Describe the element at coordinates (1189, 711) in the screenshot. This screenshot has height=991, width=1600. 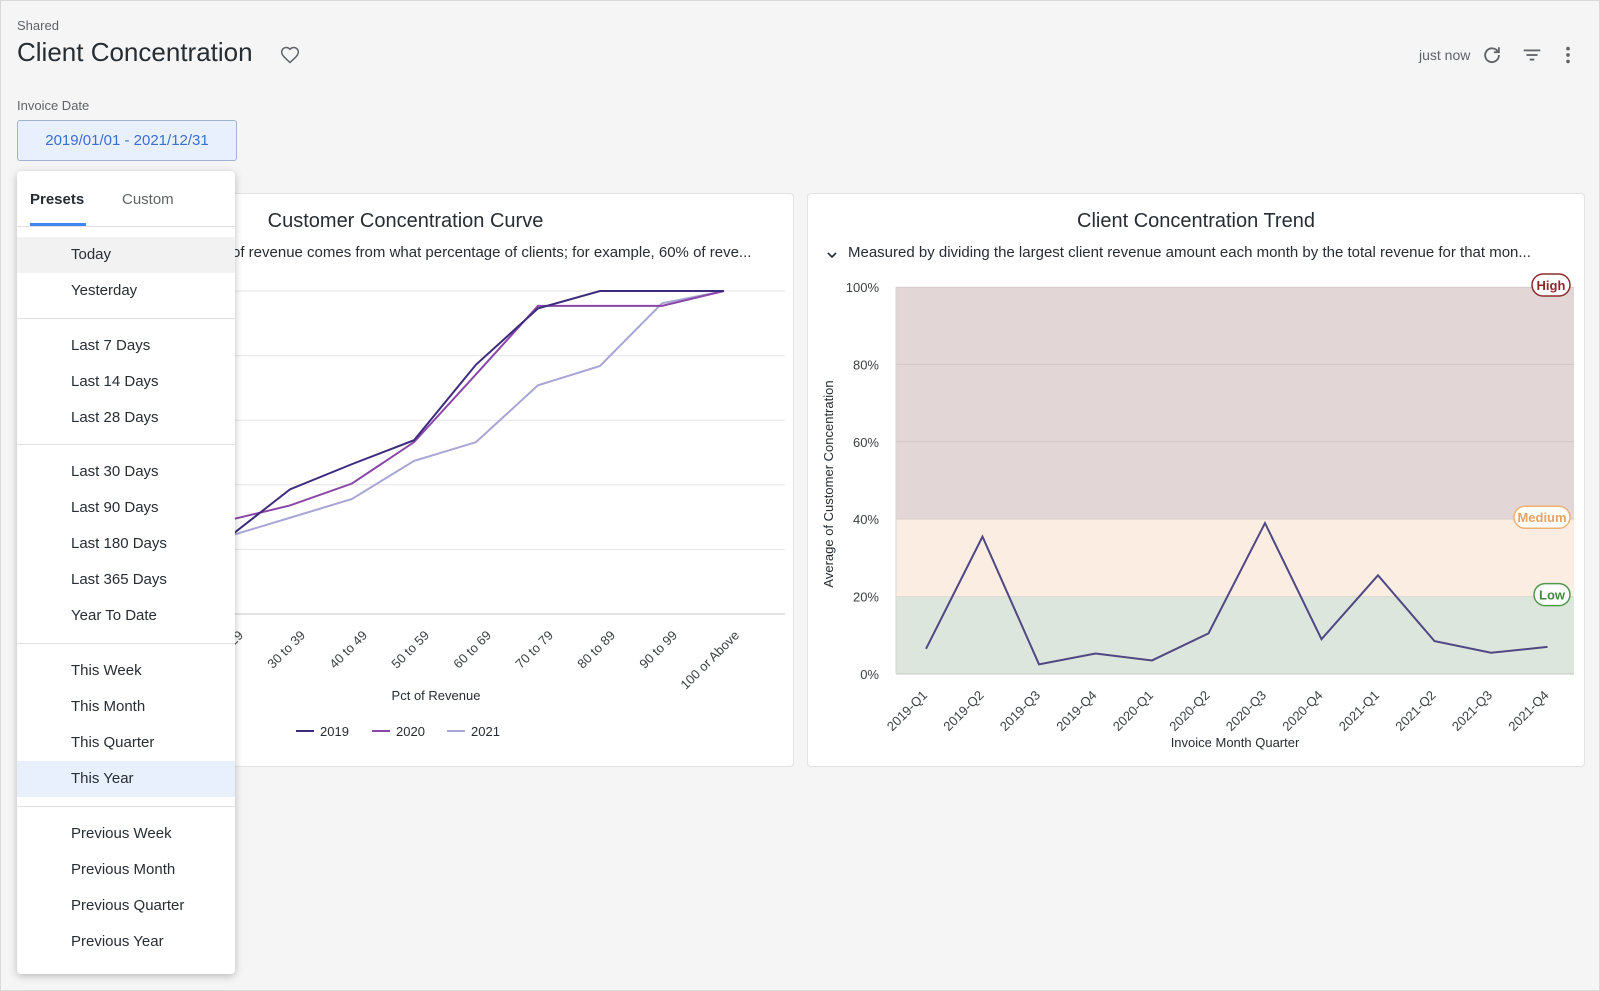
I see `x-tick-label: 2020-Q2` at that location.